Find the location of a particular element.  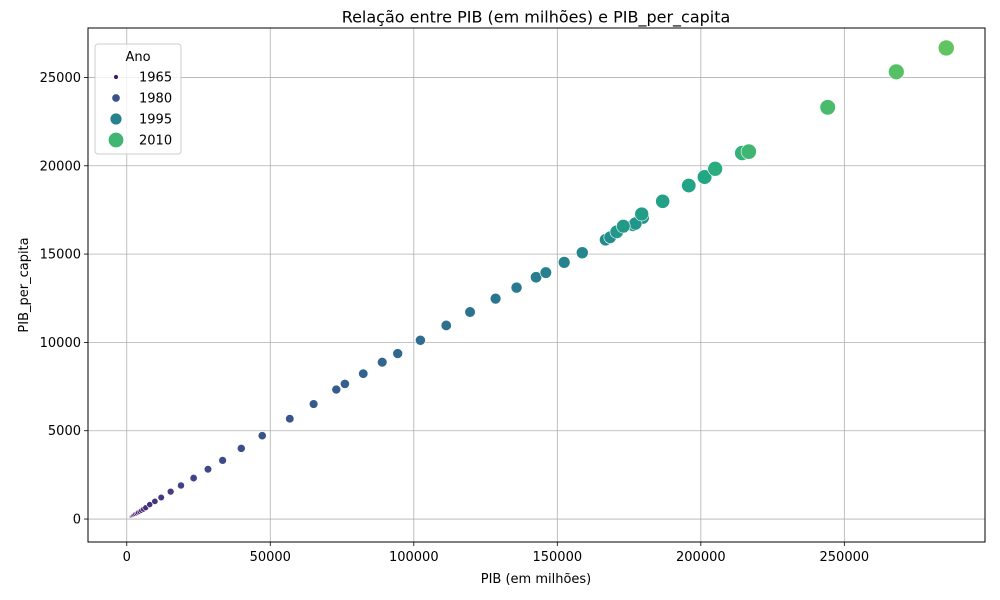

y-tick-label: 25000 is located at coordinates (60, 78).